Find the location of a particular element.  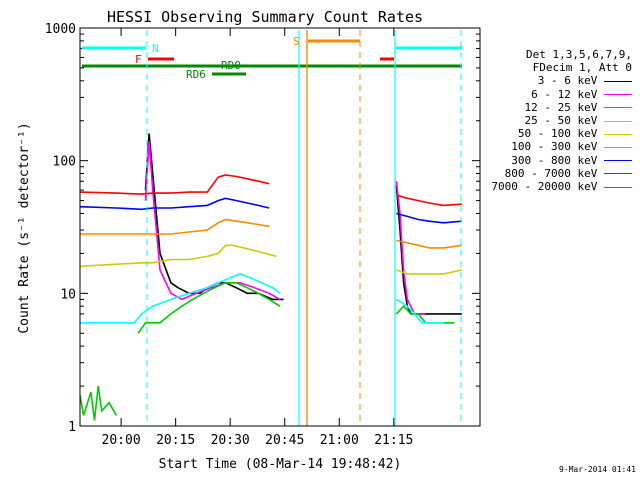

legend-entry-2: 12 - 25 keV is located at coordinates (561, 107).